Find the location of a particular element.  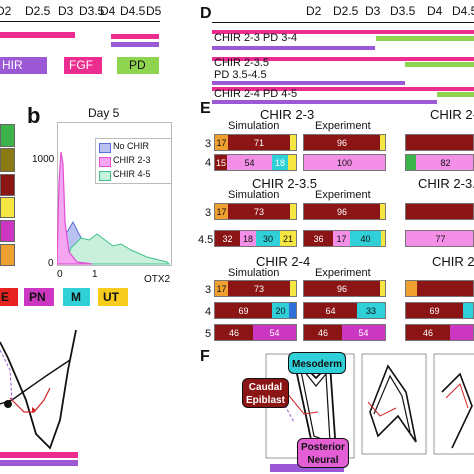

timeline-axis is located at coordinates (80, 21).